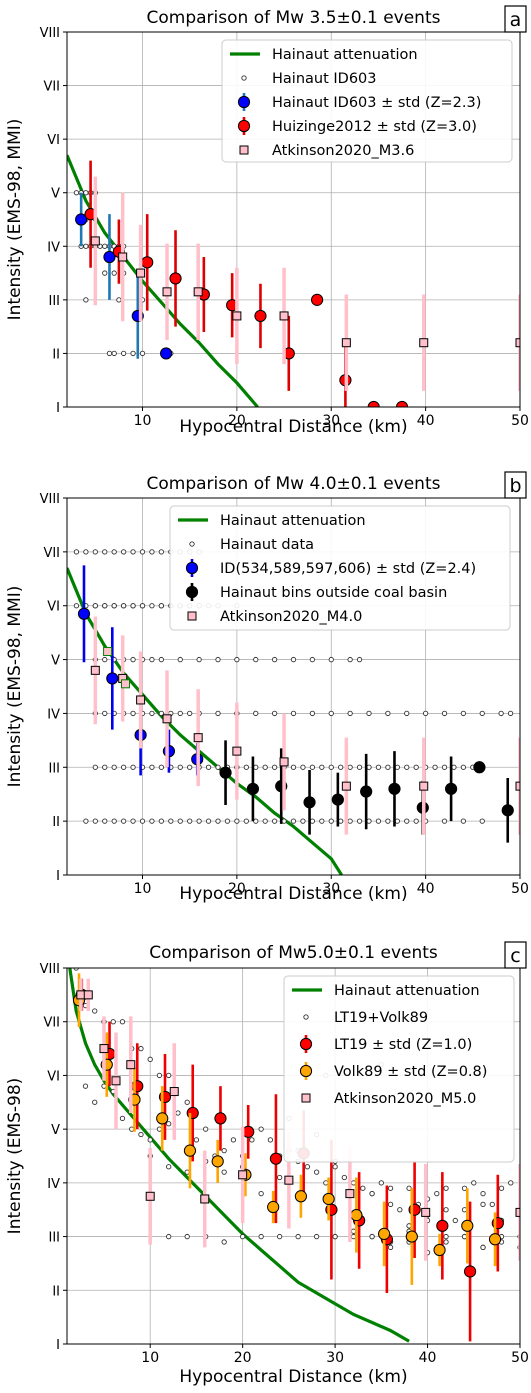 The width and height of the screenshot is (531, 1393). What do you see at coordinates (306, 1017) in the screenshot?
I see `legend-circle-swatch` at bounding box center [306, 1017].